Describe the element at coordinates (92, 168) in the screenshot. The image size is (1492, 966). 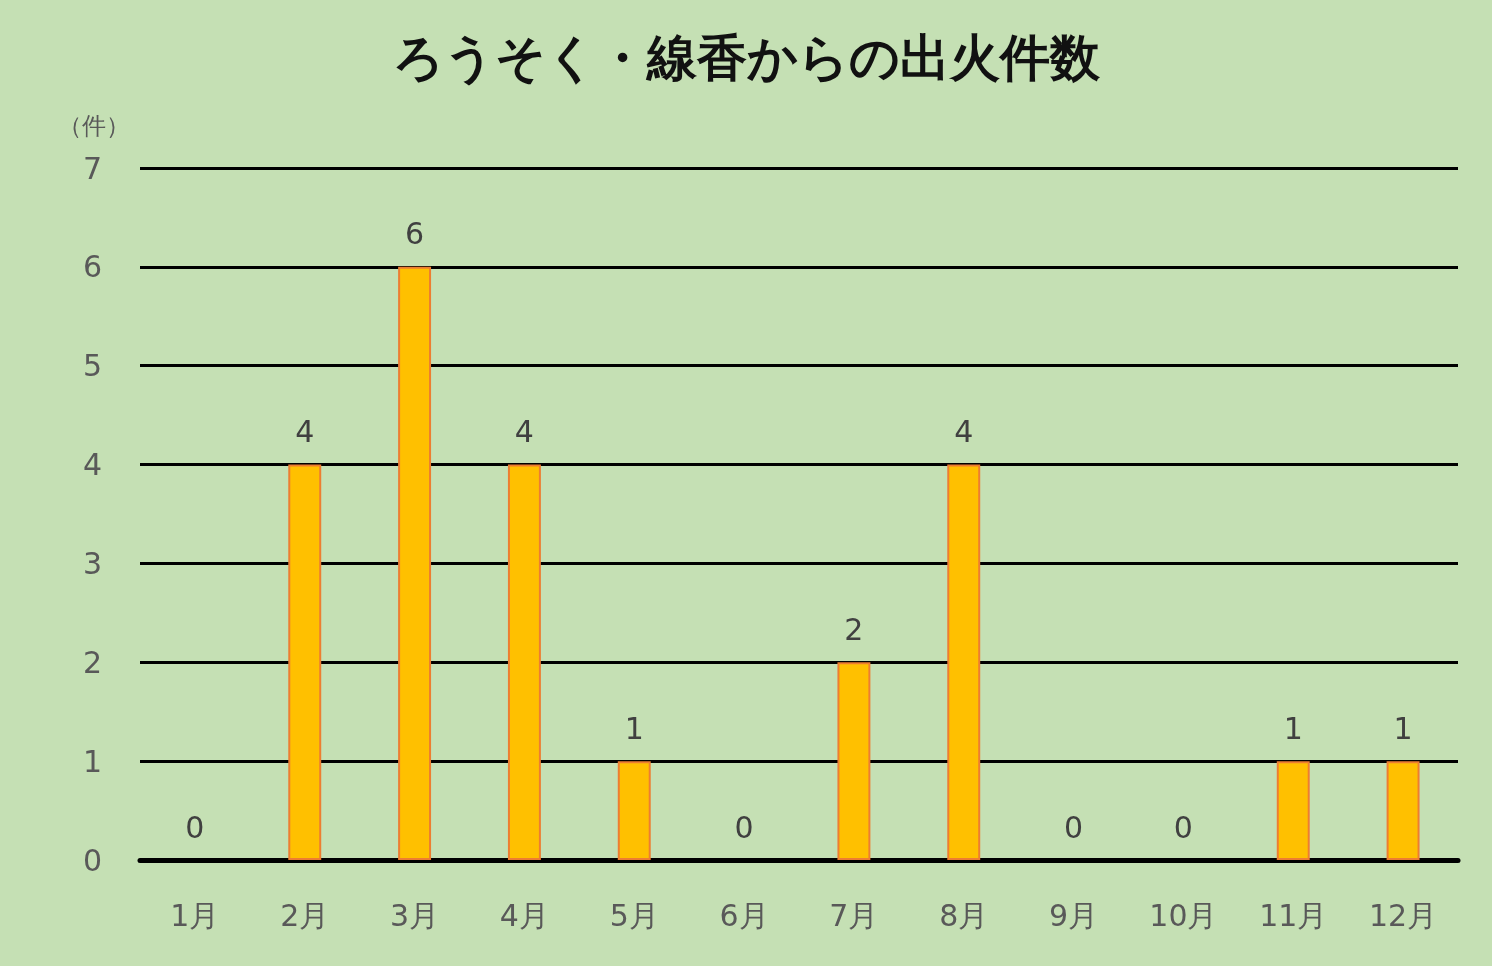
I see `y-tick-label: 7` at that location.